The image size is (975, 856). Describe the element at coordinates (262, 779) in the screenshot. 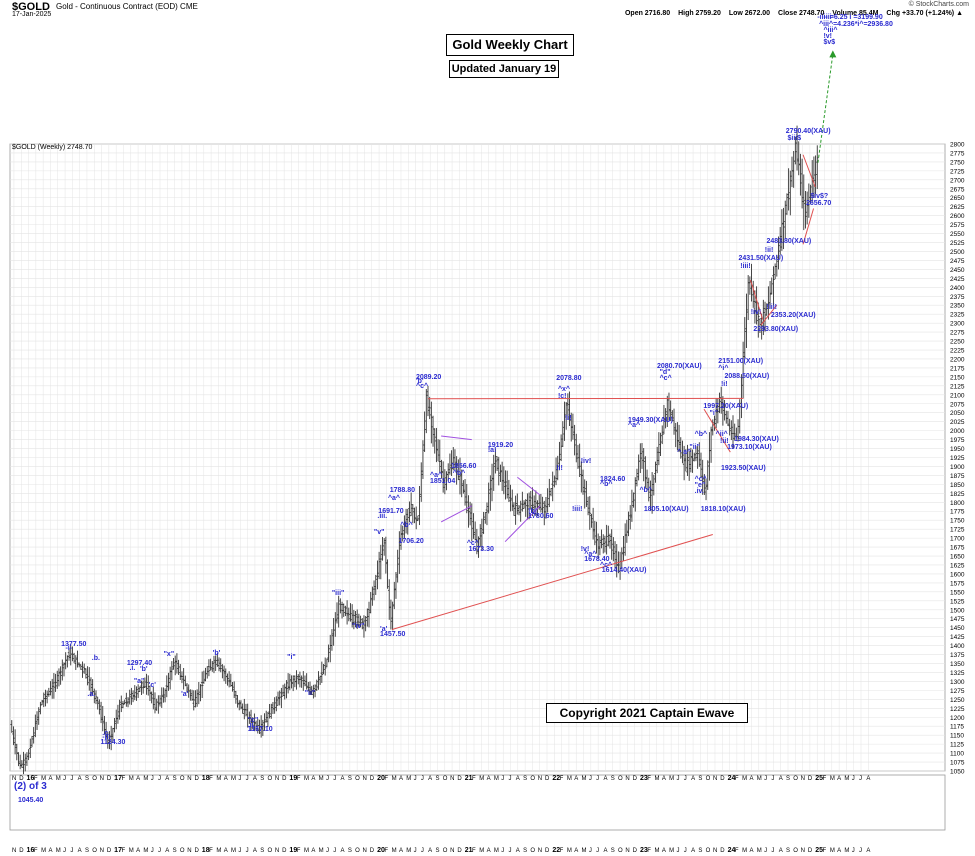

I see `x-tick-label: S` at that location.